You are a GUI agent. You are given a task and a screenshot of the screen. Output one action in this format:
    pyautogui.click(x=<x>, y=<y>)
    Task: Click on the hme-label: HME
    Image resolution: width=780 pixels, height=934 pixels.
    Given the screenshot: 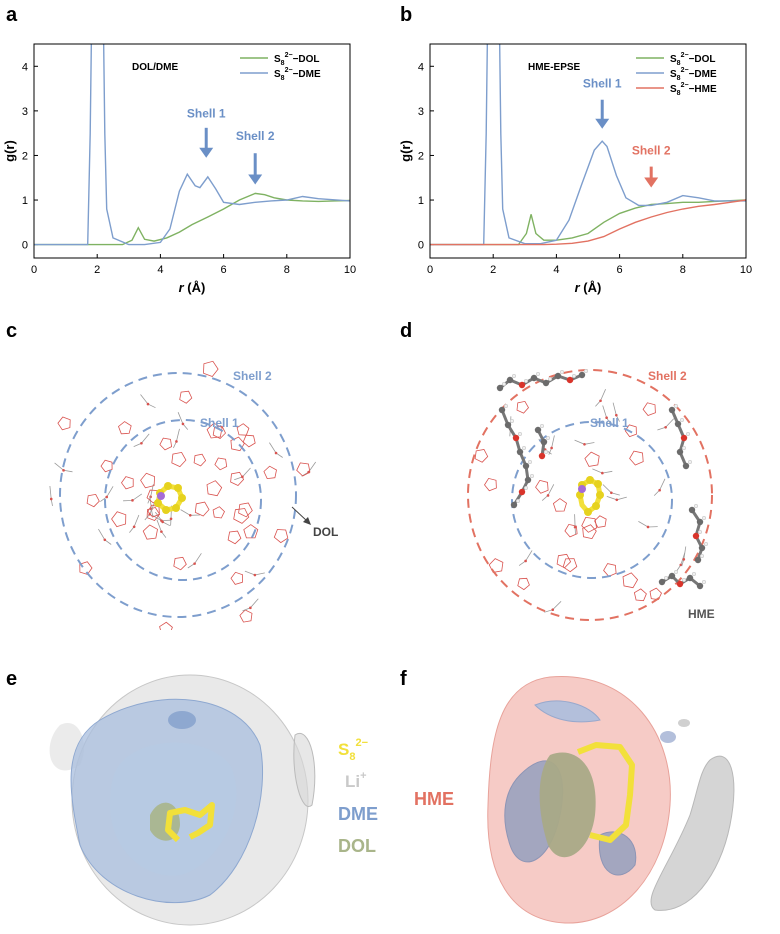 What is the action you would take?
    pyautogui.click(x=701, y=614)
    